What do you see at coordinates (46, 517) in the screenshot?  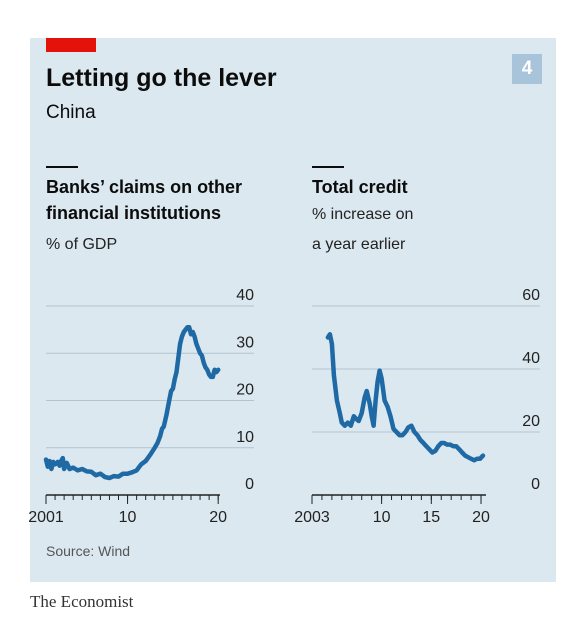 I see `left-xtick-label: 2001` at bounding box center [46, 517].